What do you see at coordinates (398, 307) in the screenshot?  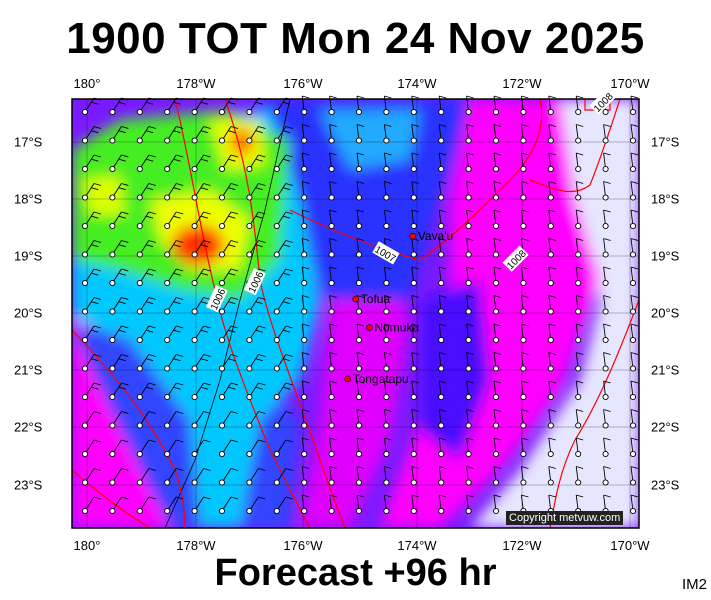 I see `place-markers: Vava'u Tofua Nomuka Tongatapu` at bounding box center [398, 307].